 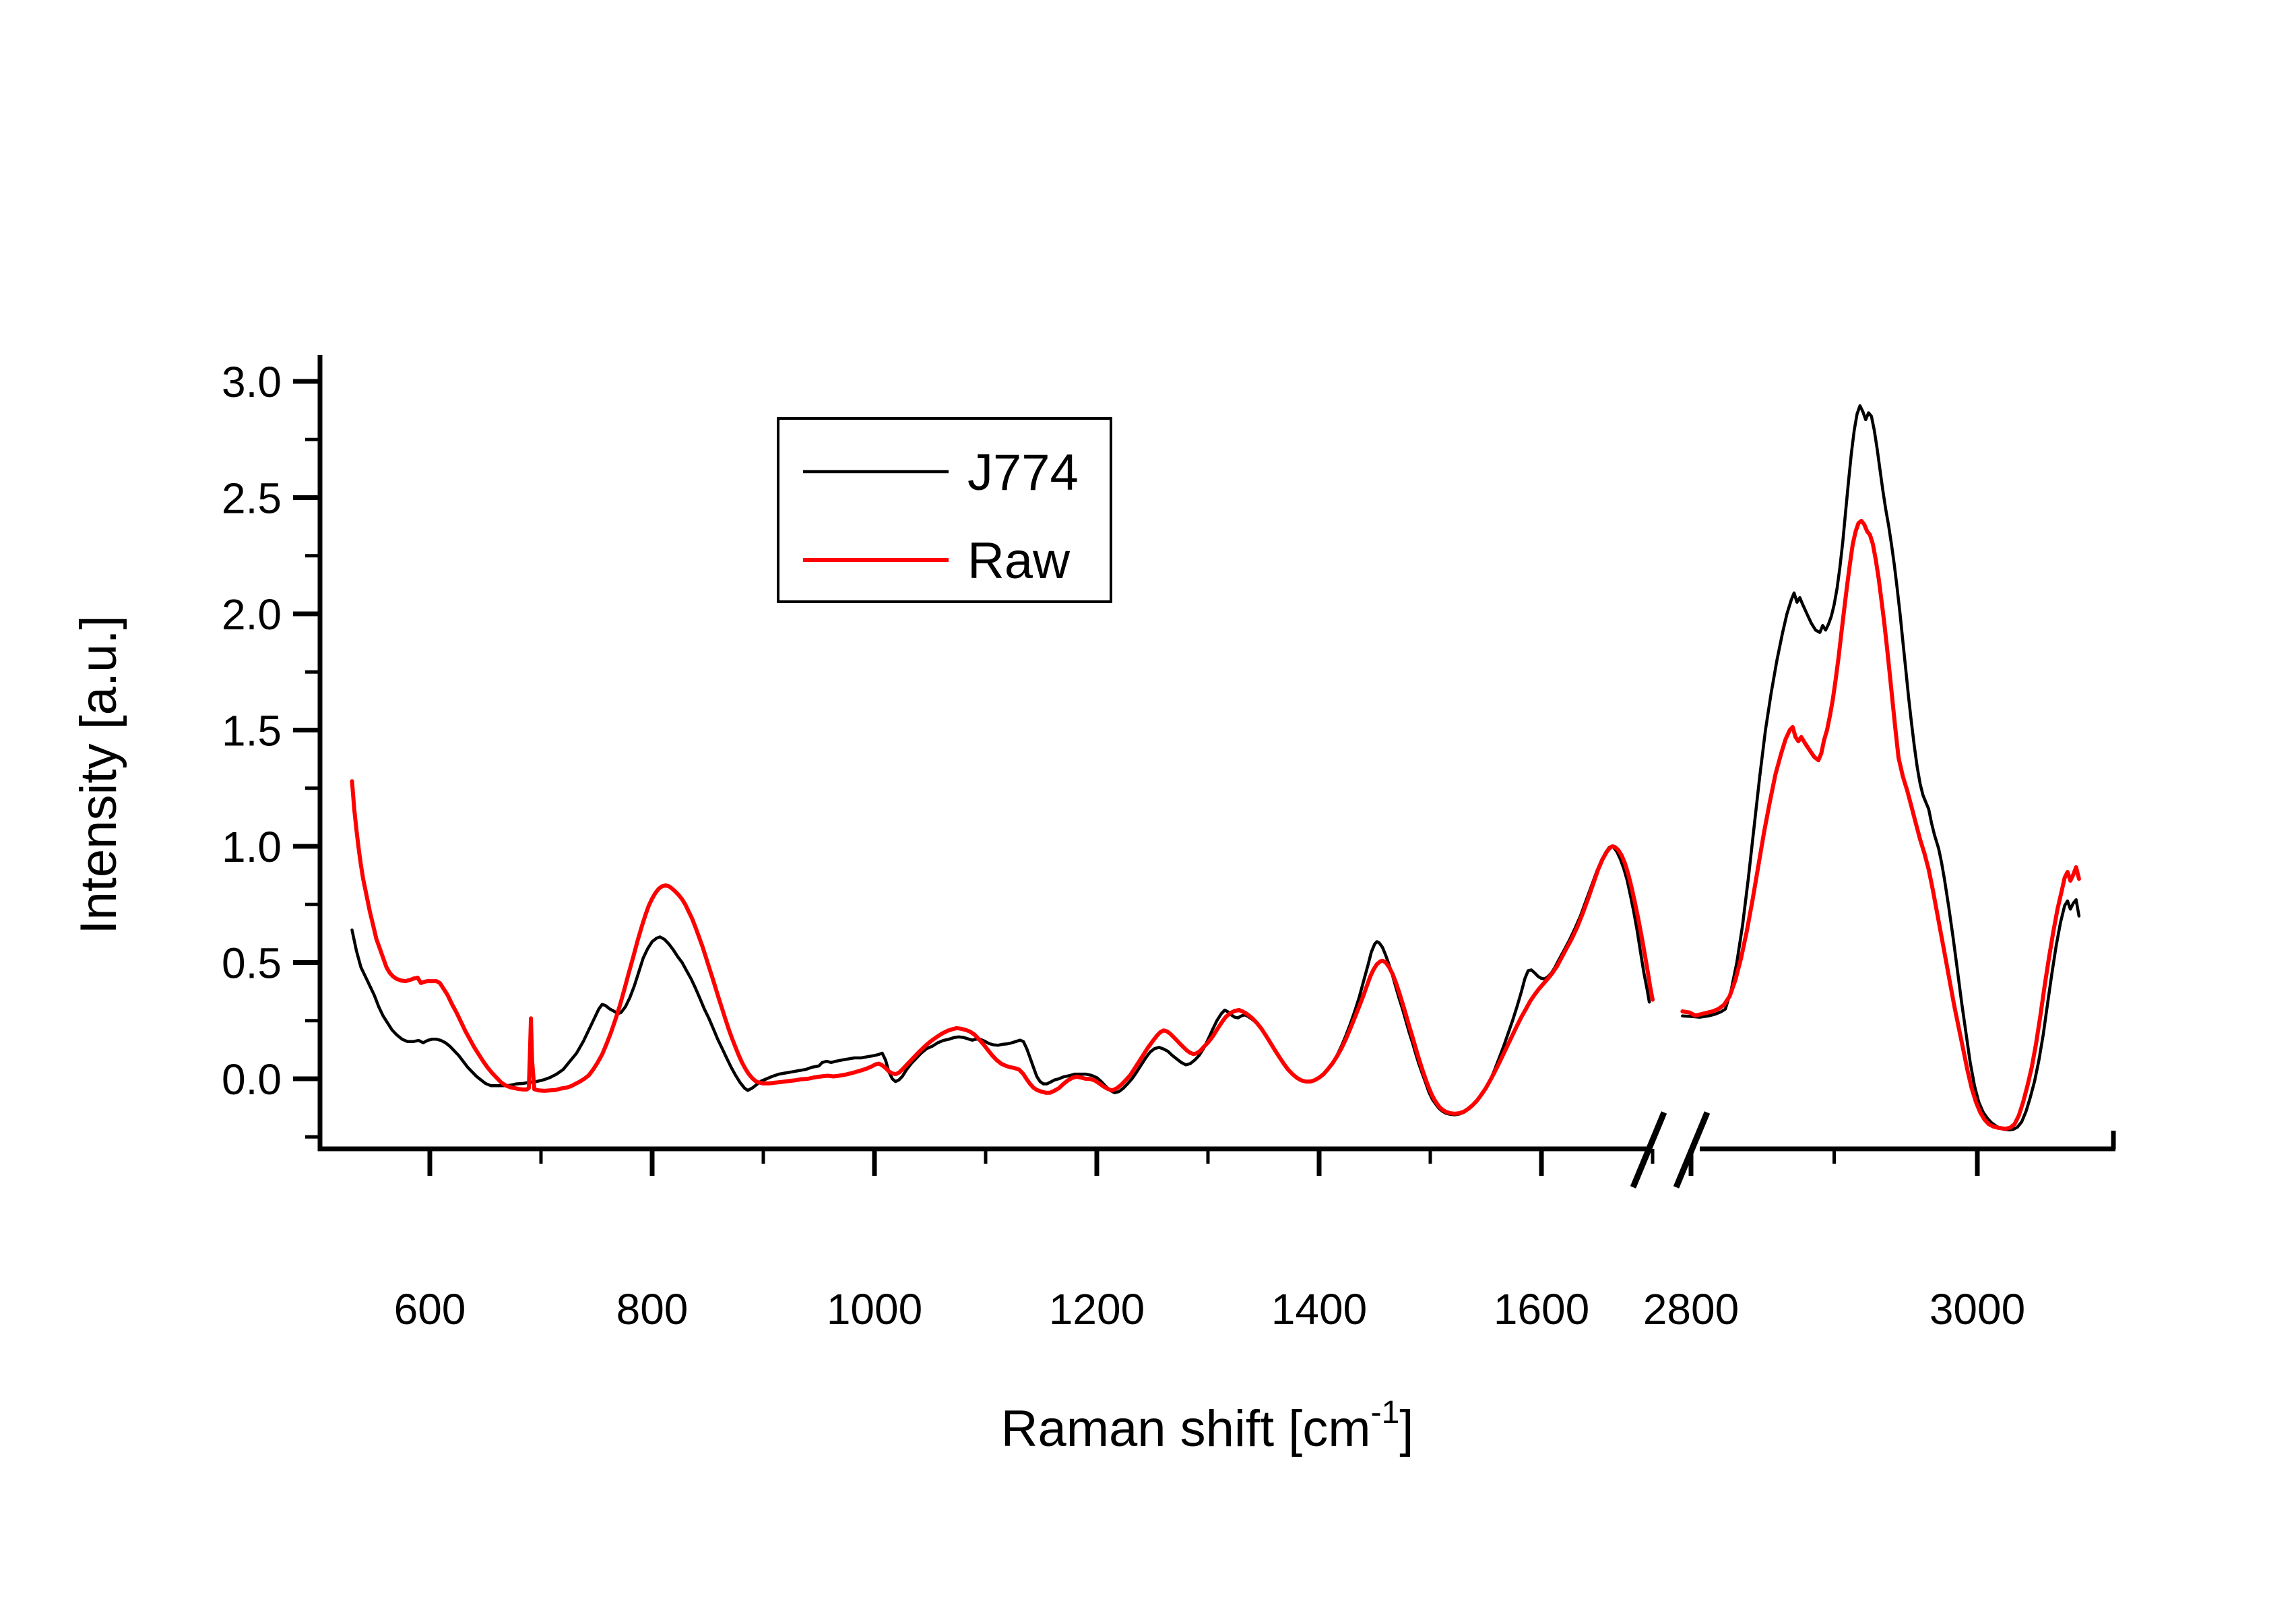 What do you see at coordinates (1319, 1309) in the screenshot?
I see `x-tick-label: 1400` at bounding box center [1319, 1309].